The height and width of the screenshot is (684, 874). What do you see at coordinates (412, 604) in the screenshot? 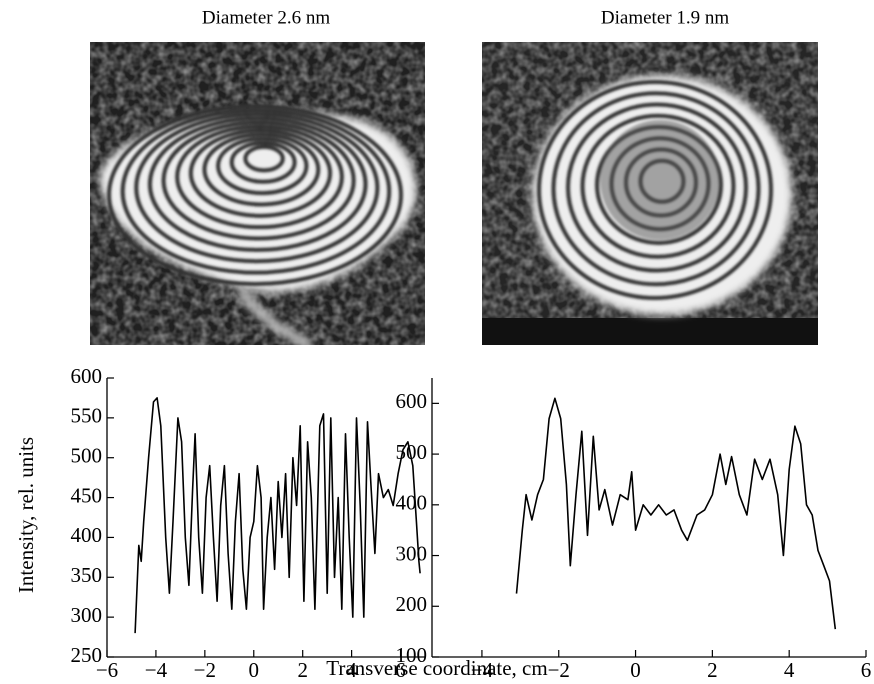
I see `y-tick-label: 200` at bounding box center [412, 604].